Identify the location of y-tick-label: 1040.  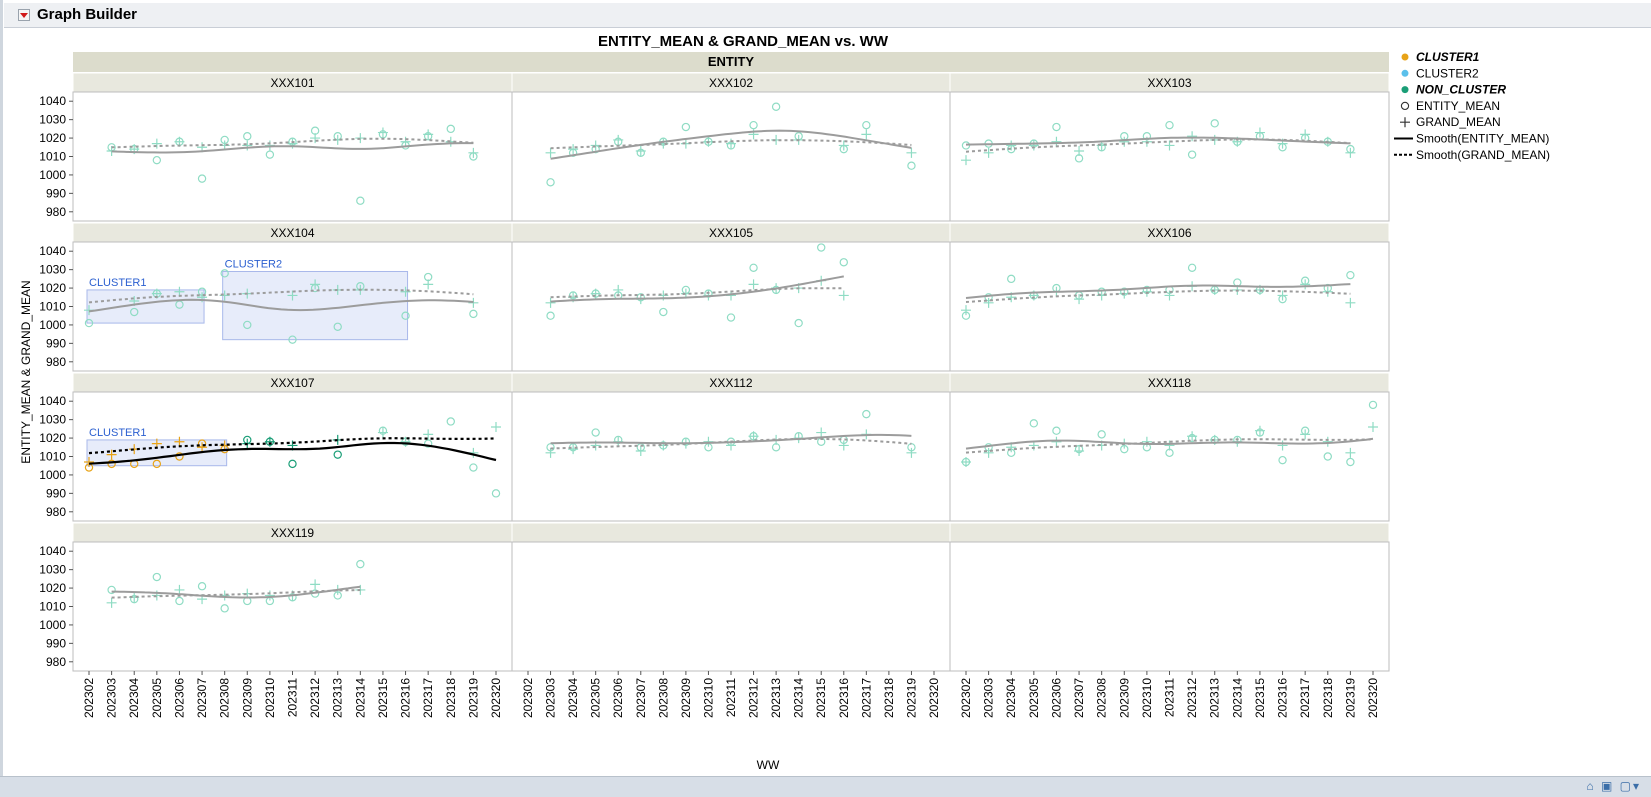
(52, 251).